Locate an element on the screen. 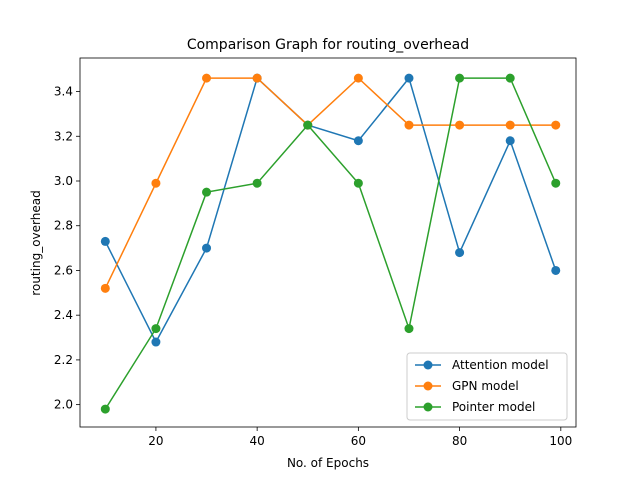 This screenshot has width=640, height=480. y-tick-label: 3.4 is located at coordinates (63, 92).